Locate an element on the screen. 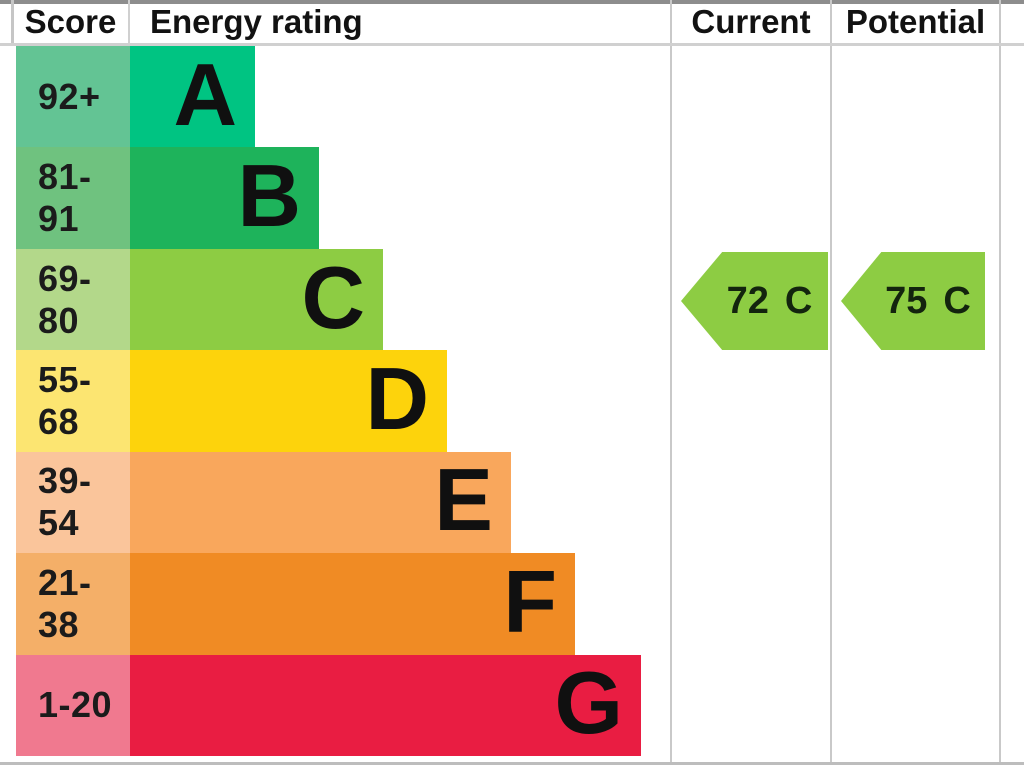 This screenshot has height=768, width=1024. top-border-line is located at coordinates (512, 2).